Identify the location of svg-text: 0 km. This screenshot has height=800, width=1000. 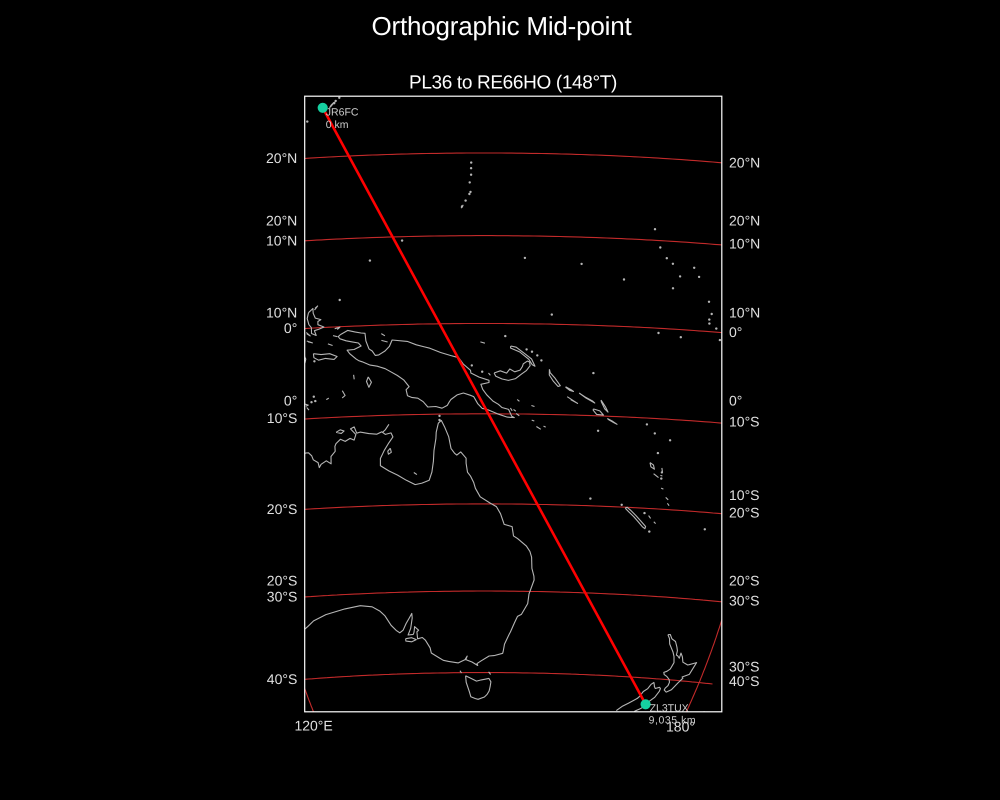
(337, 125).